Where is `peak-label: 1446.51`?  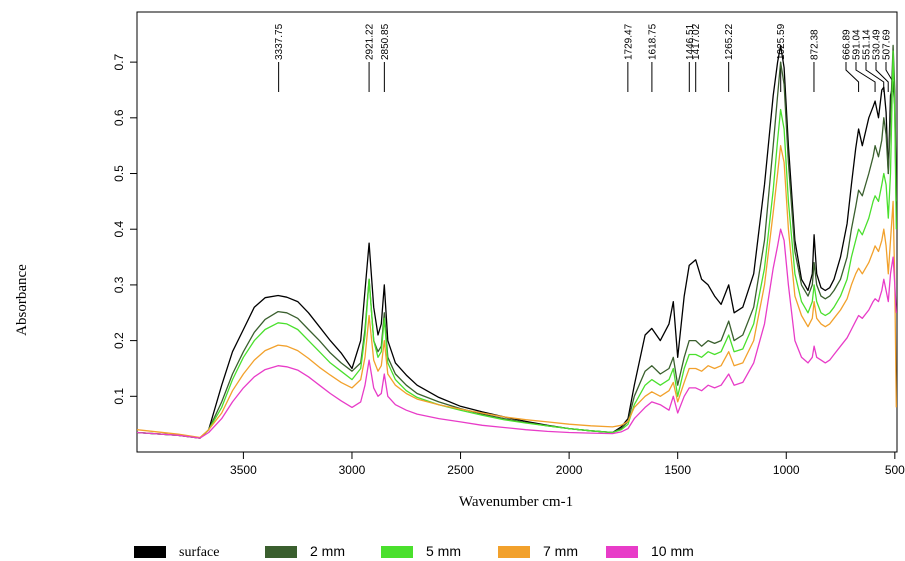 peak-label: 1446.51 is located at coordinates (690, 41).